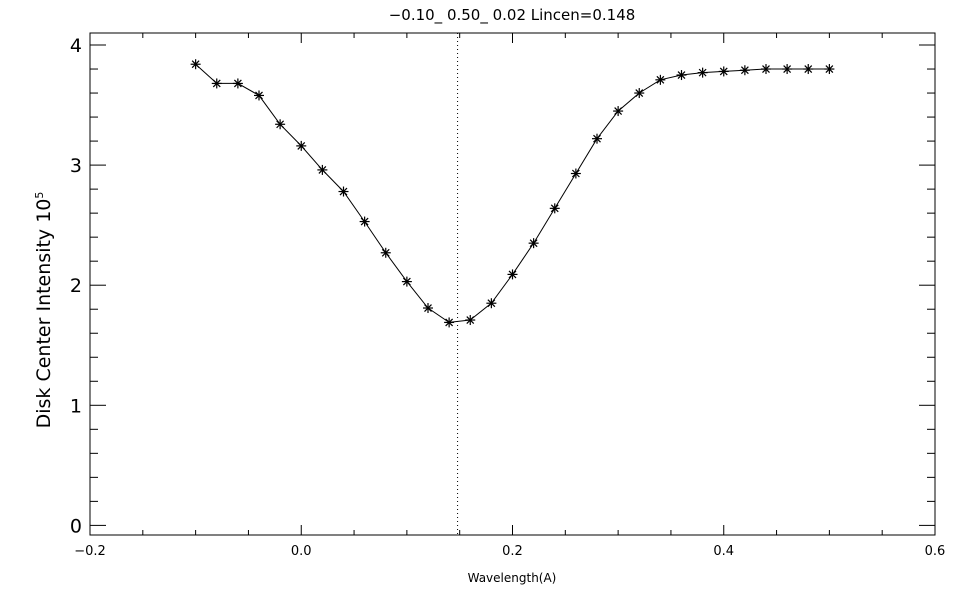 The width and height of the screenshot is (960, 600). Describe the element at coordinates (76, 406) in the screenshot. I see `y-tick-label: 1` at that location.